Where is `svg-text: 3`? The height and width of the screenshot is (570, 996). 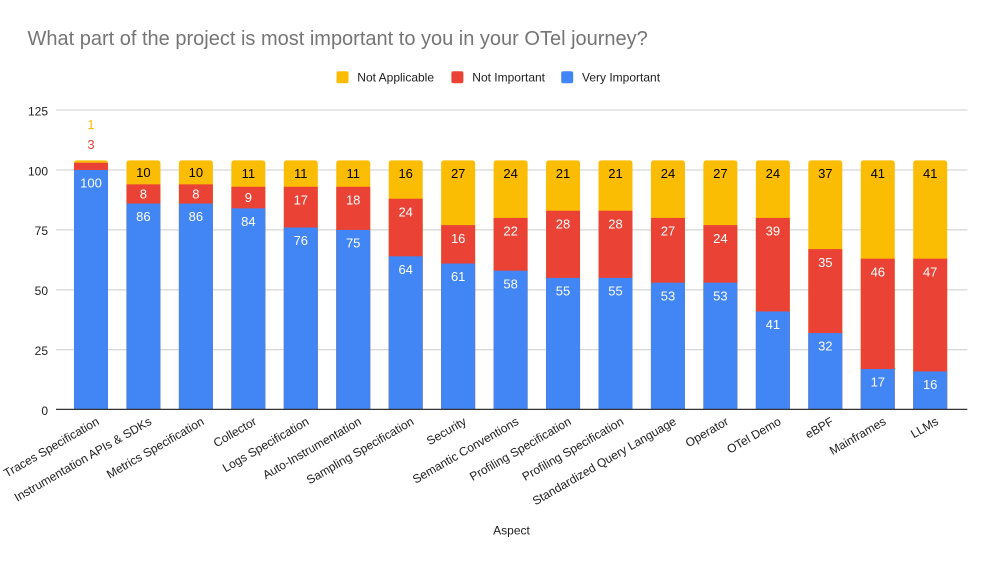
svg-text: 3 is located at coordinates (90, 144).